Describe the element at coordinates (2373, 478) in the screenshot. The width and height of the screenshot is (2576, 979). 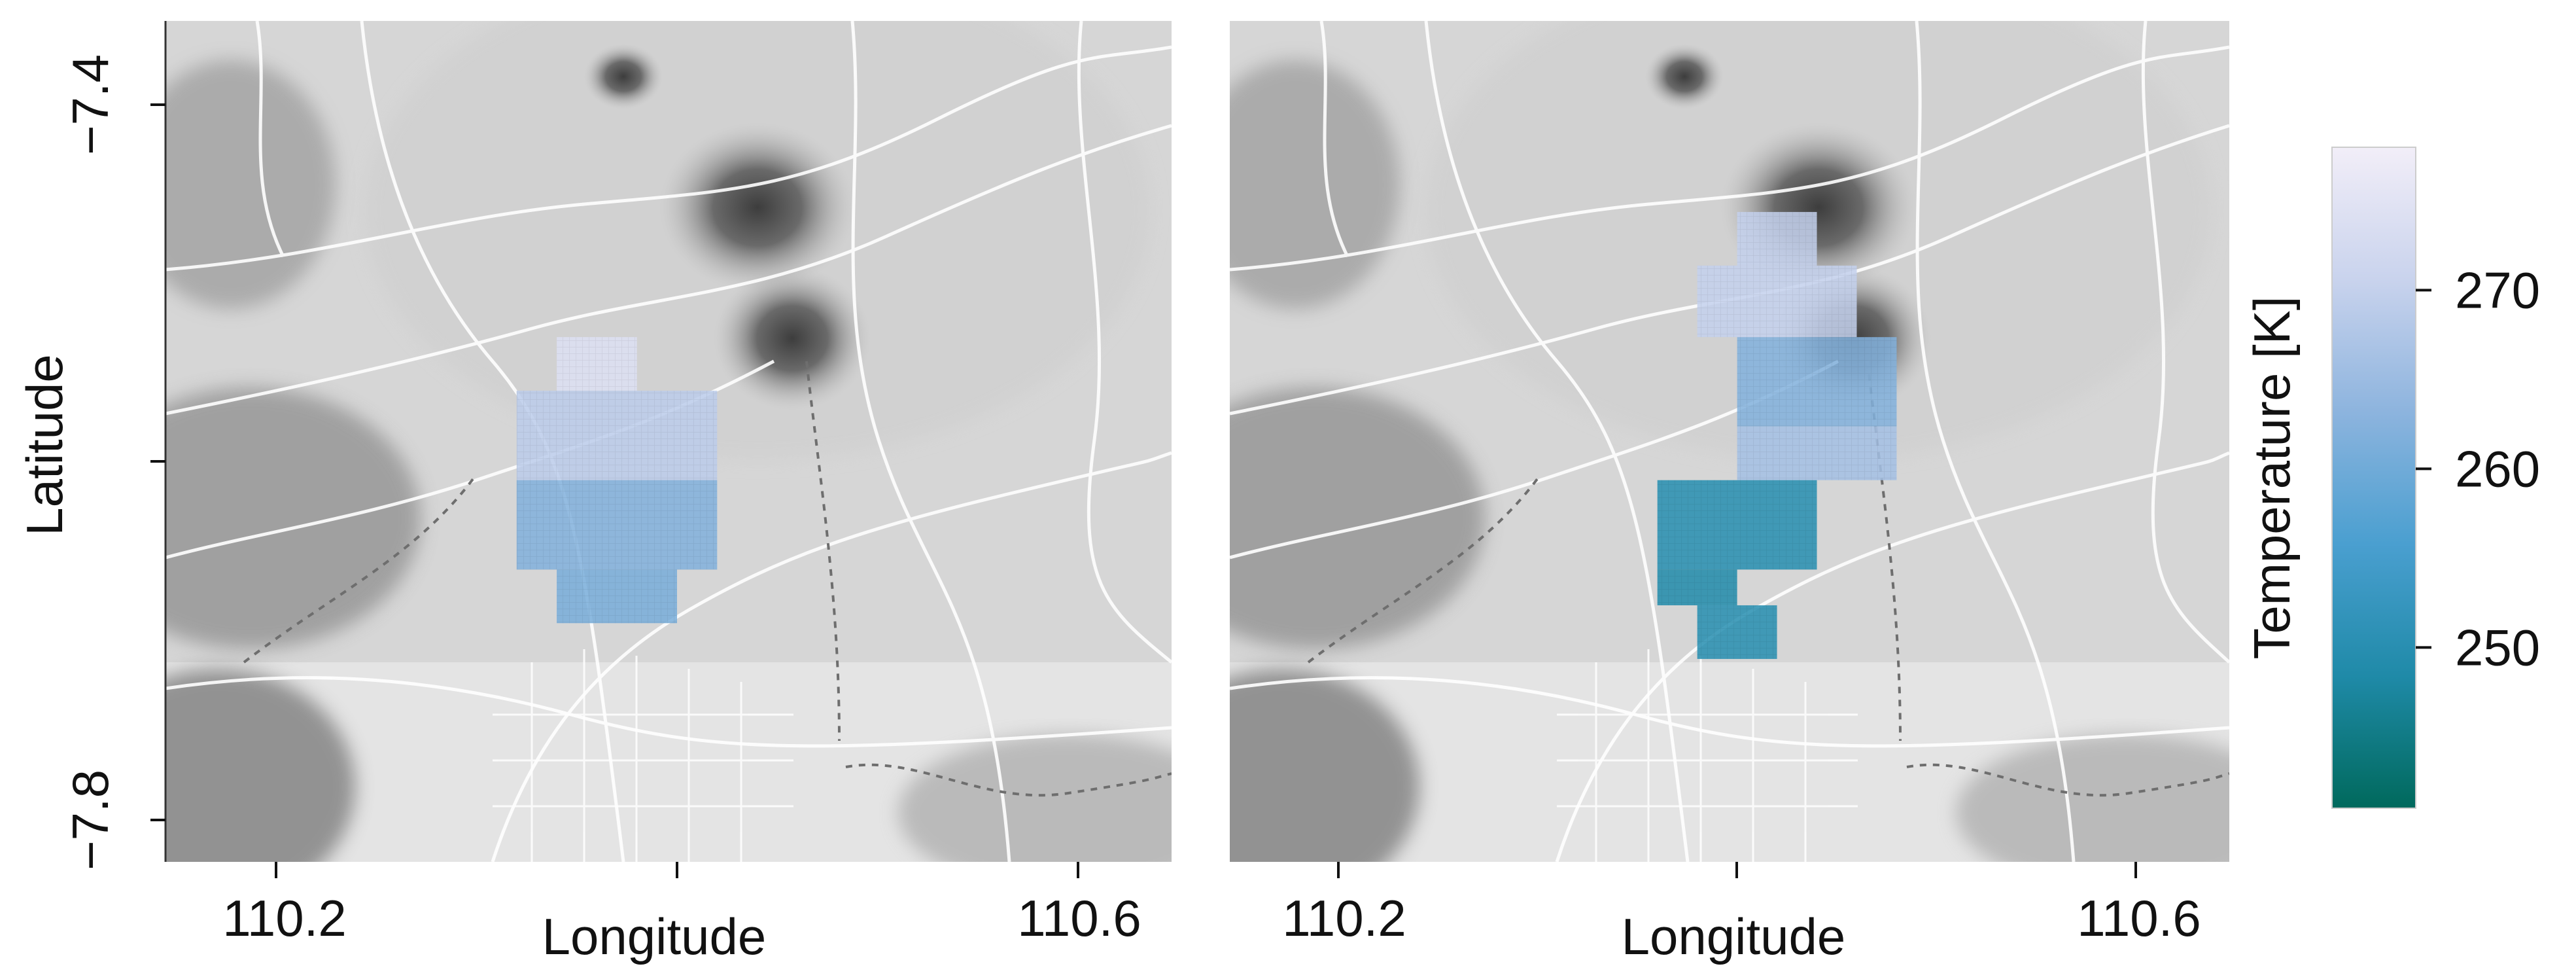
I see `colorbar-bar` at that location.